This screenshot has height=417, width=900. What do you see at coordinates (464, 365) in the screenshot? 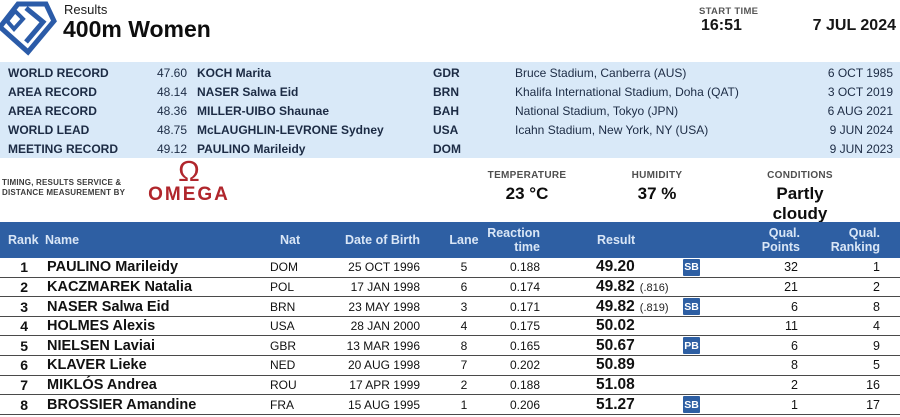
I see `cell-lane: 7` at bounding box center [464, 365].